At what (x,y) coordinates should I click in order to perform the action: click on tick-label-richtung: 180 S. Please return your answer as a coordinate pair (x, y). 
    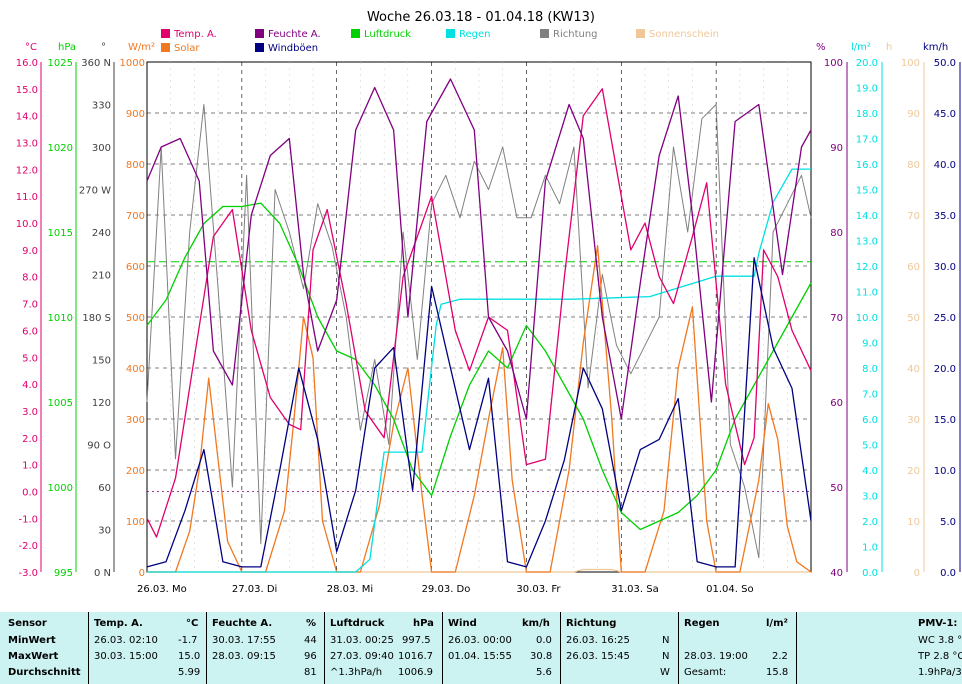
    Looking at the image, I should click on (96, 318).